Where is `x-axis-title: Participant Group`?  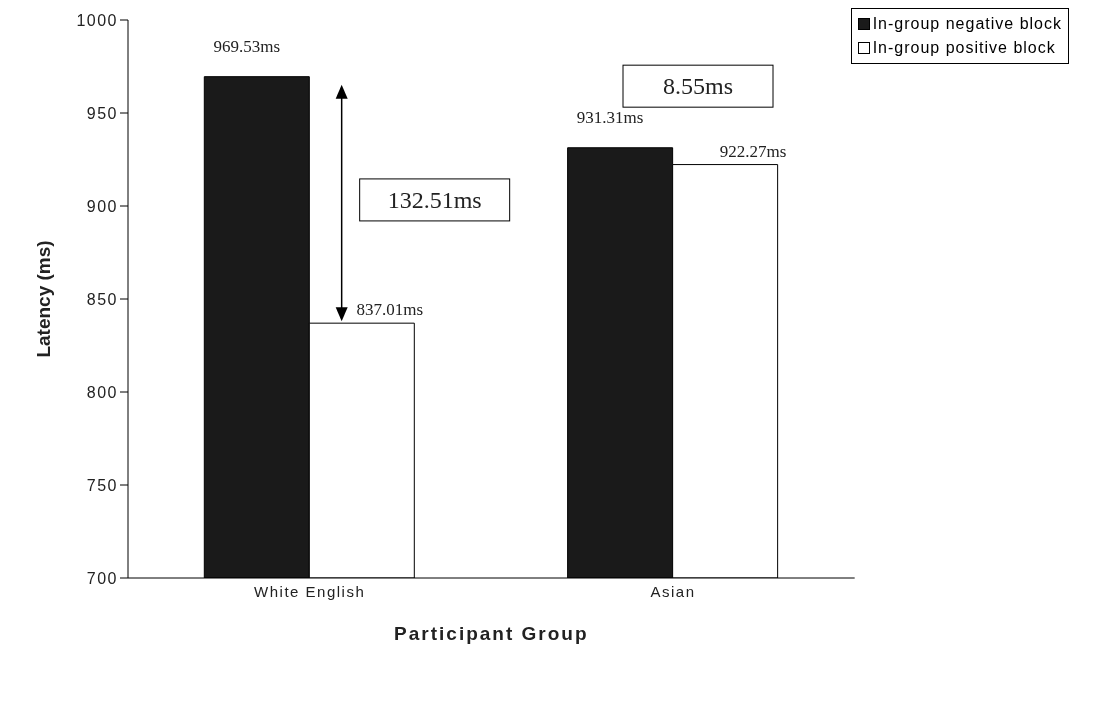
x-axis-title: Participant Group is located at coordinates (491, 633).